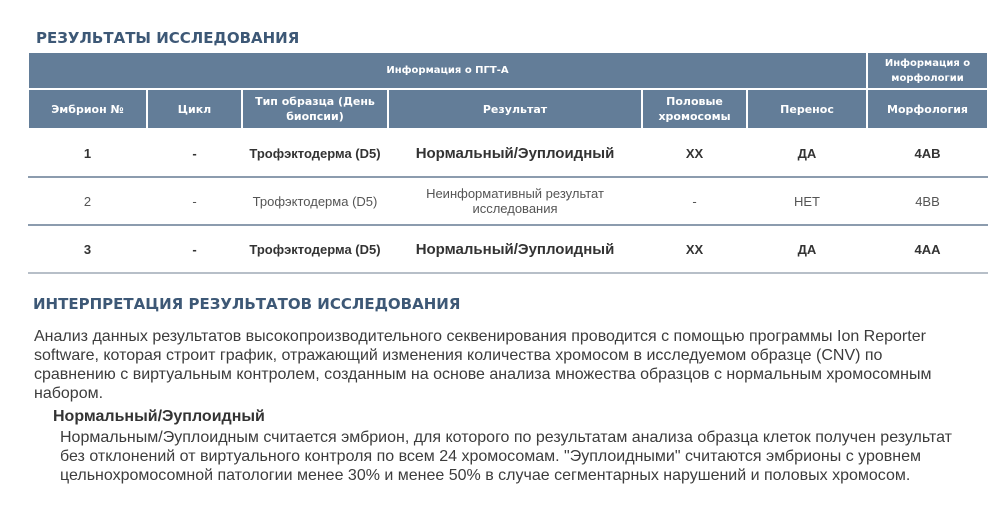 The height and width of the screenshot is (514, 1000). What do you see at coordinates (515, 109) in the screenshot?
I see `column-header: Результат` at bounding box center [515, 109].